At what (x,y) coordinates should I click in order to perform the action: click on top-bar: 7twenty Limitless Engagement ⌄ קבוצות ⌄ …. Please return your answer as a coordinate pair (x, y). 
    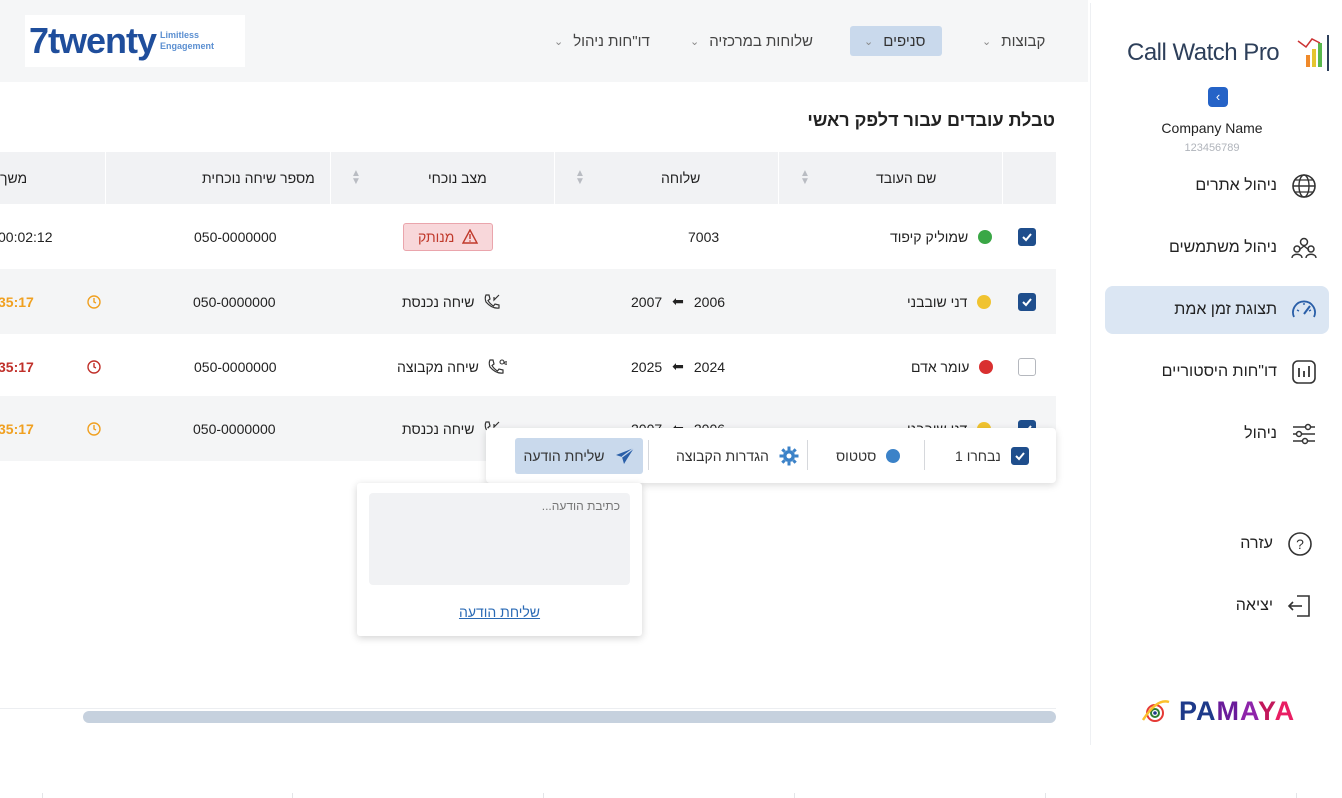
    Looking at the image, I should click on (544, 41).